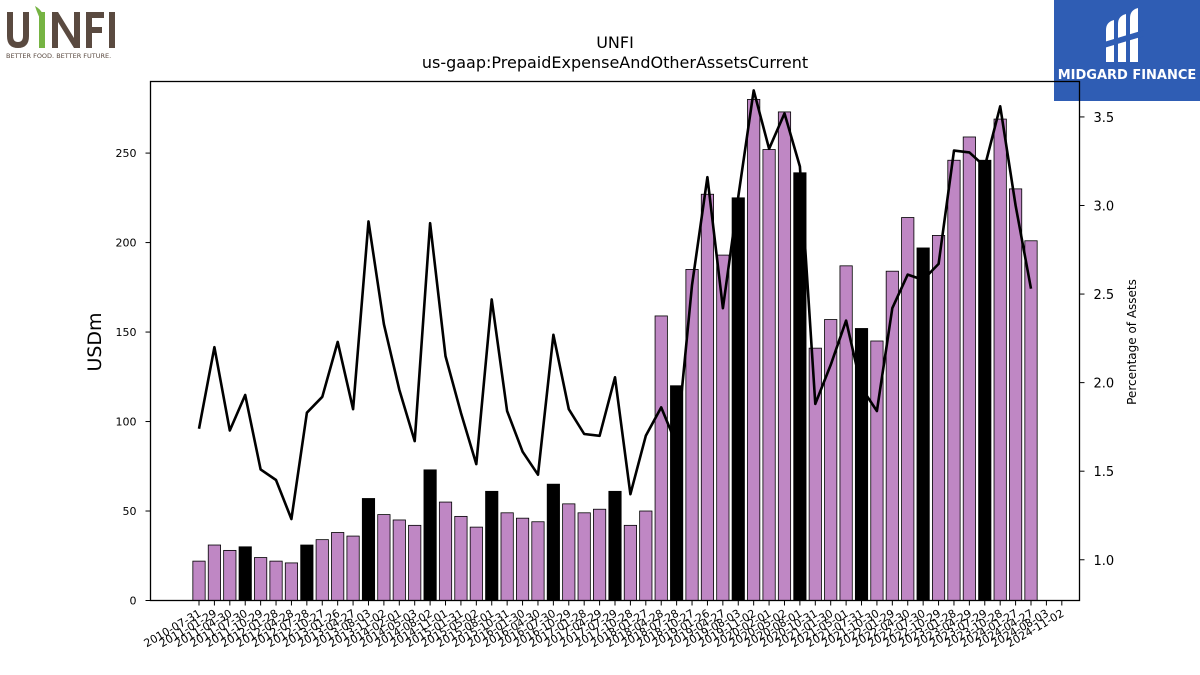  Describe the element at coordinates (65, 32) in the screenshot. I see `unfi-logo: BETTER FOOD. BETTER FUTURE.` at that location.